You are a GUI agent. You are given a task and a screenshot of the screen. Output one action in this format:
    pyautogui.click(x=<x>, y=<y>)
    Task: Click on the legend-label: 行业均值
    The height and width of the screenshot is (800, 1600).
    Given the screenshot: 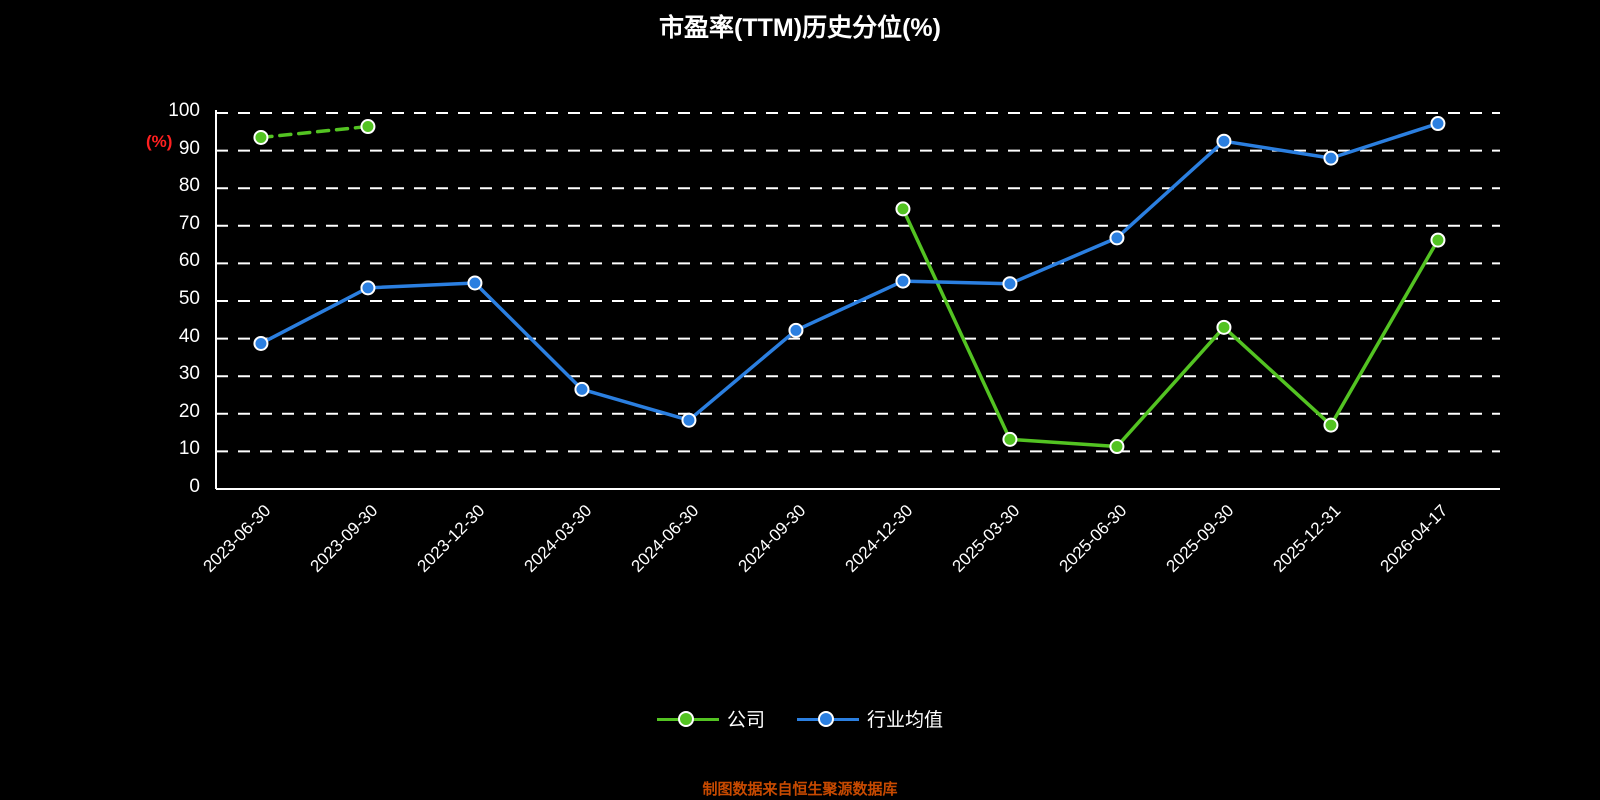 What is the action you would take?
    pyautogui.click(x=905, y=720)
    